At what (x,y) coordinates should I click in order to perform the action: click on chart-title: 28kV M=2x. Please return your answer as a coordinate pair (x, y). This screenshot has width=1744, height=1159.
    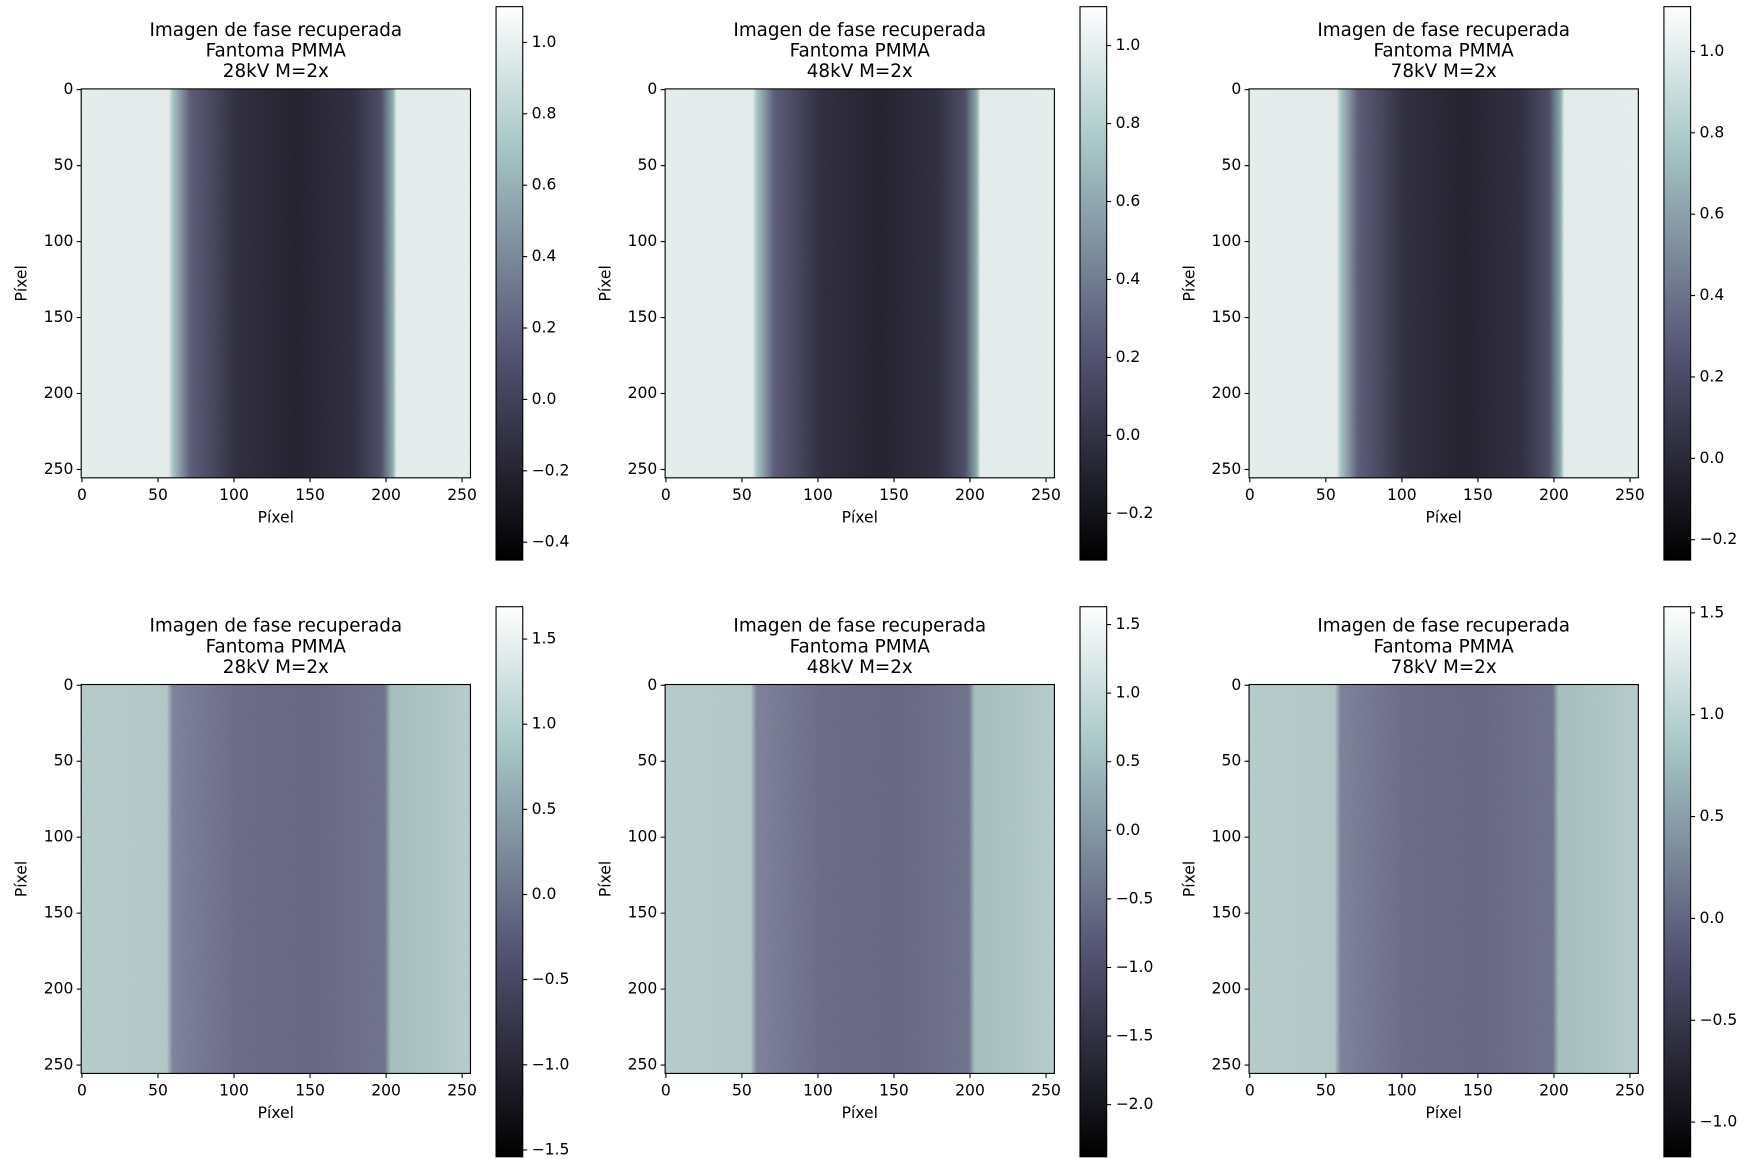
    Looking at the image, I should click on (276, 71).